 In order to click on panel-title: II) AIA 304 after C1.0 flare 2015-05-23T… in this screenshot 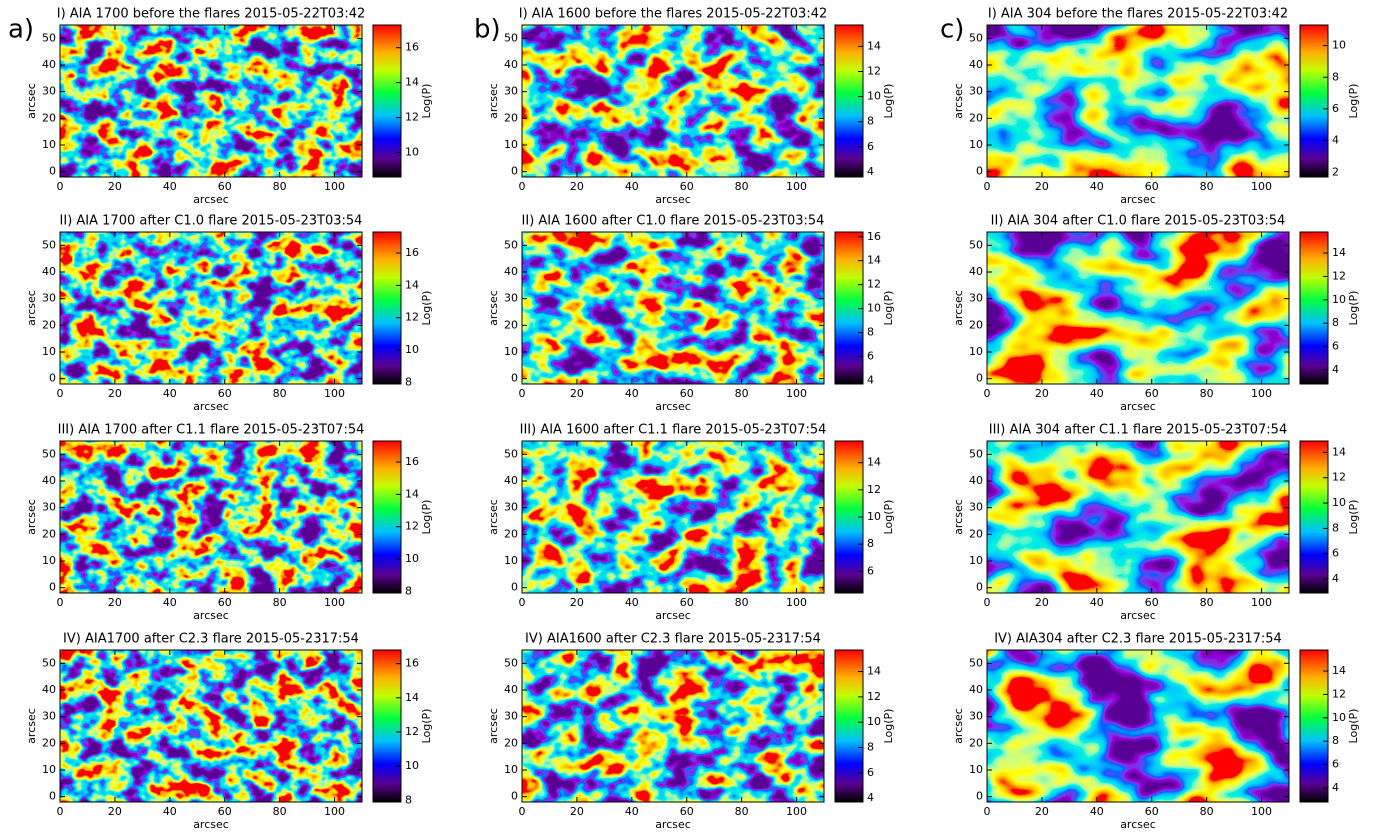, I will do `click(1138, 221)`.